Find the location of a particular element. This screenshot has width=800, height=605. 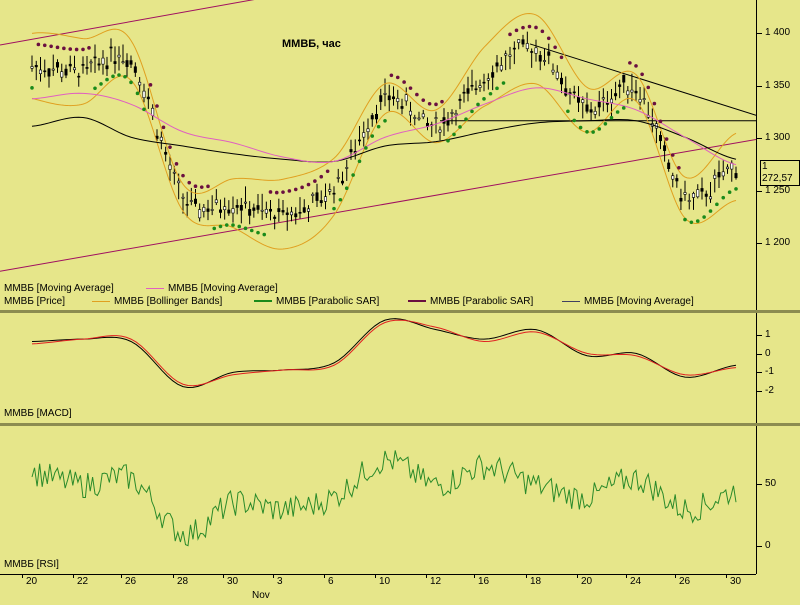

x-tick-label: 12 is located at coordinates (436, 581).